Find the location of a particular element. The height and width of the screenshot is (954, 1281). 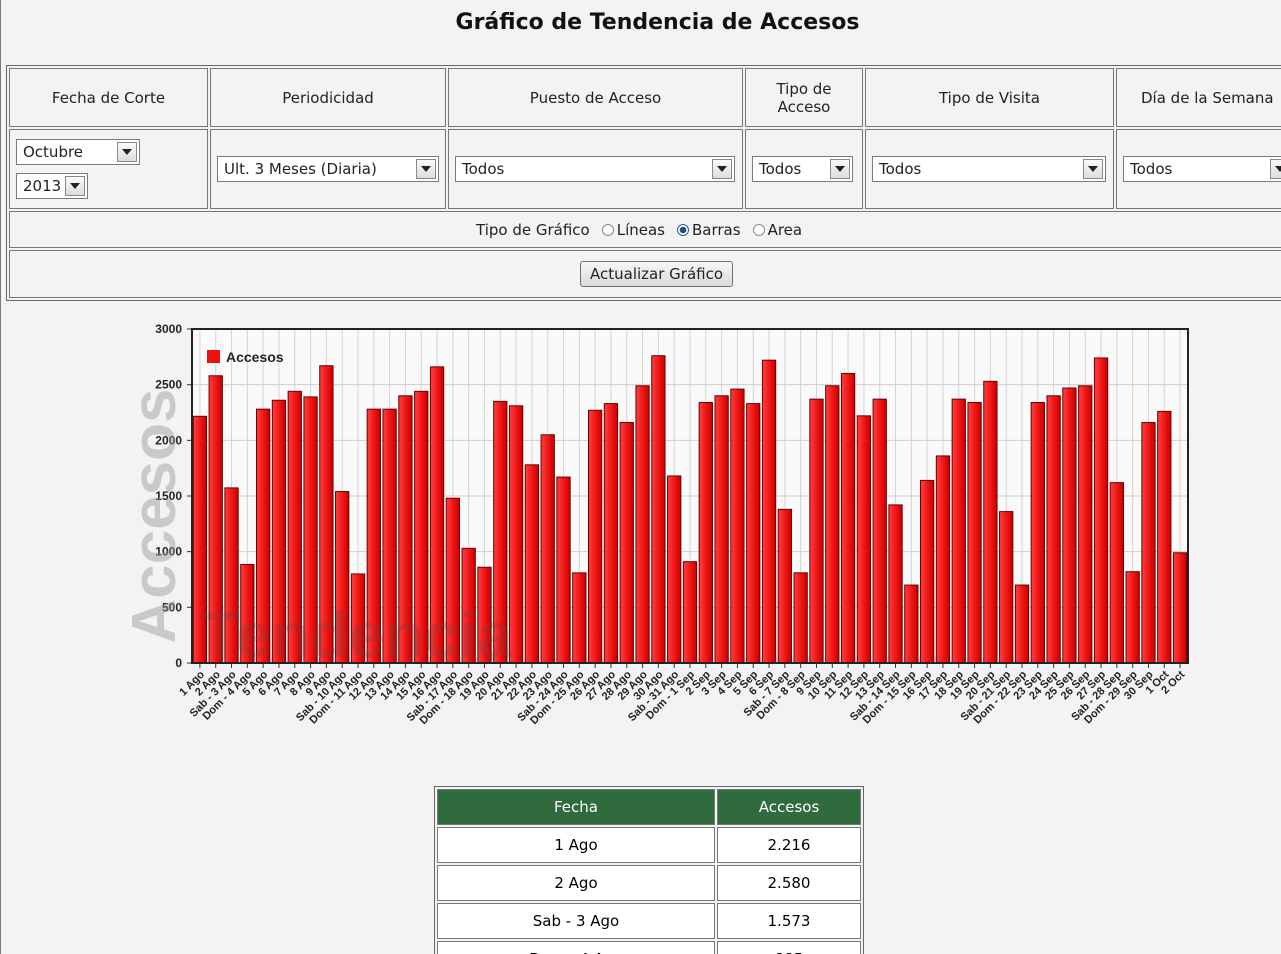

table-row: Dom - 4 Ago885 is located at coordinates (649, 947).